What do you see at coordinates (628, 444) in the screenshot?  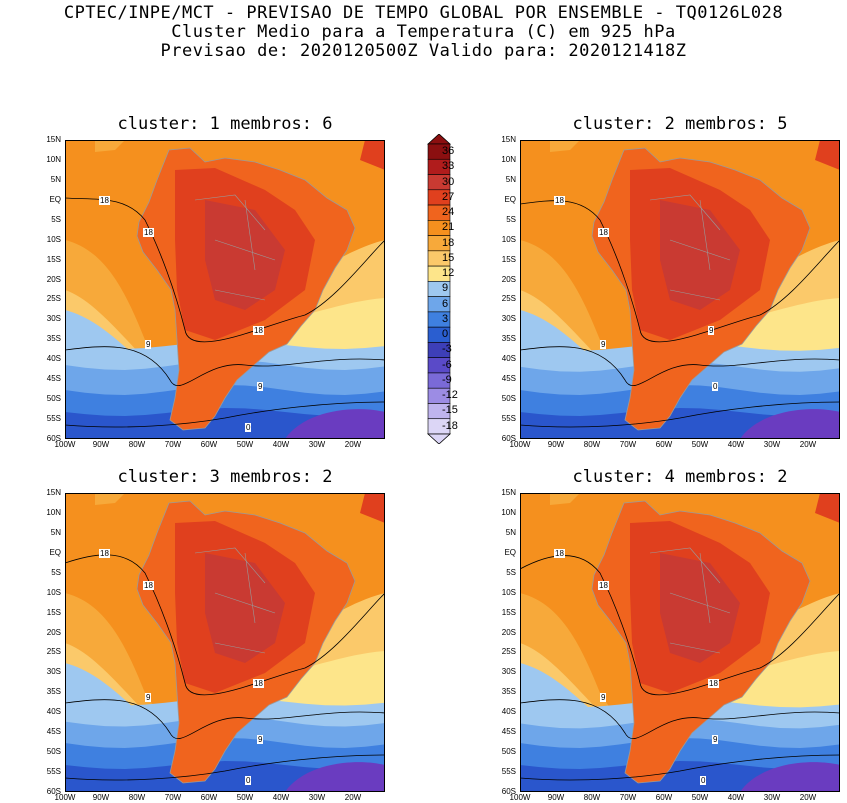 I see `lon-tick-label: 70W` at bounding box center [628, 444].